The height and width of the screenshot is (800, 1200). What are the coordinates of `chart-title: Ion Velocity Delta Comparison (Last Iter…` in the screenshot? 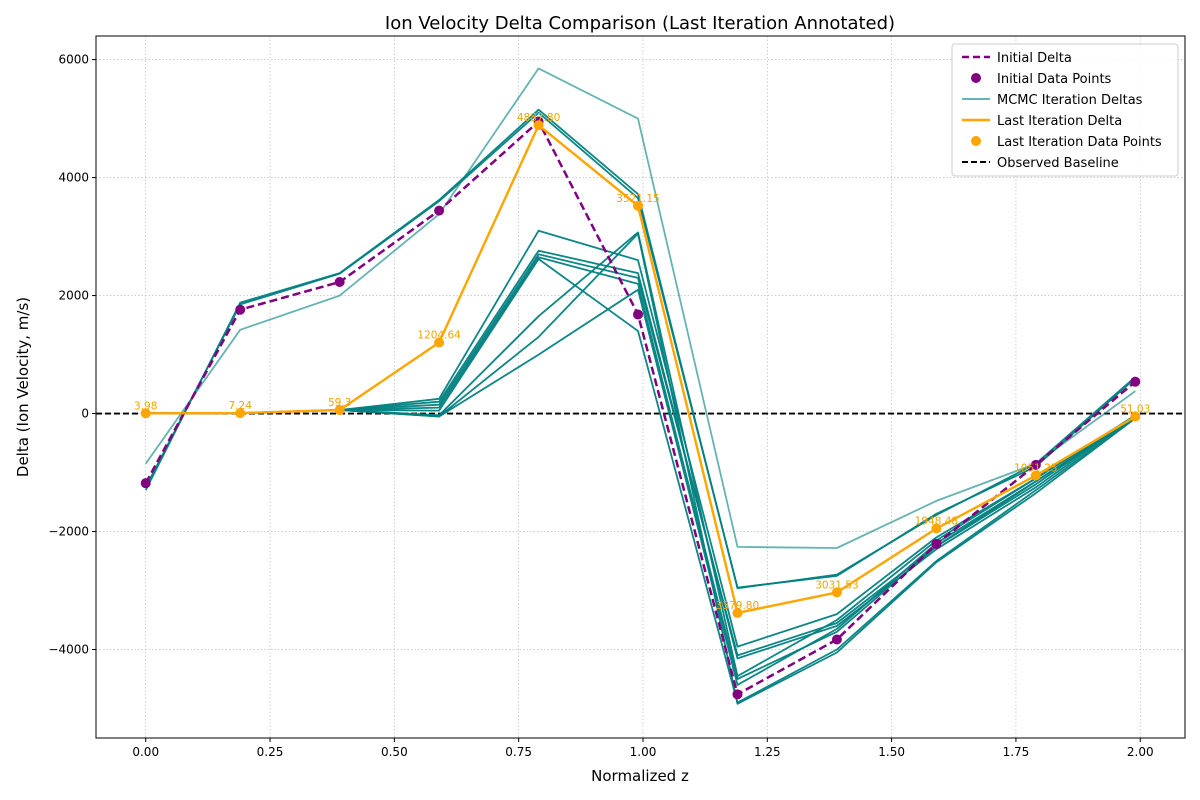 It's located at (640, 23).